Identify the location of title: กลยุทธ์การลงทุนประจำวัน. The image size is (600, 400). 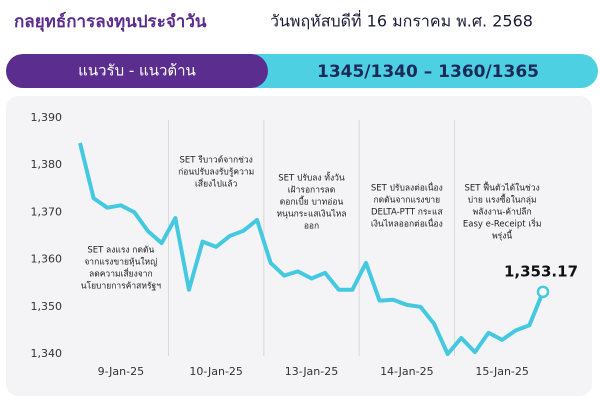
(110, 21).